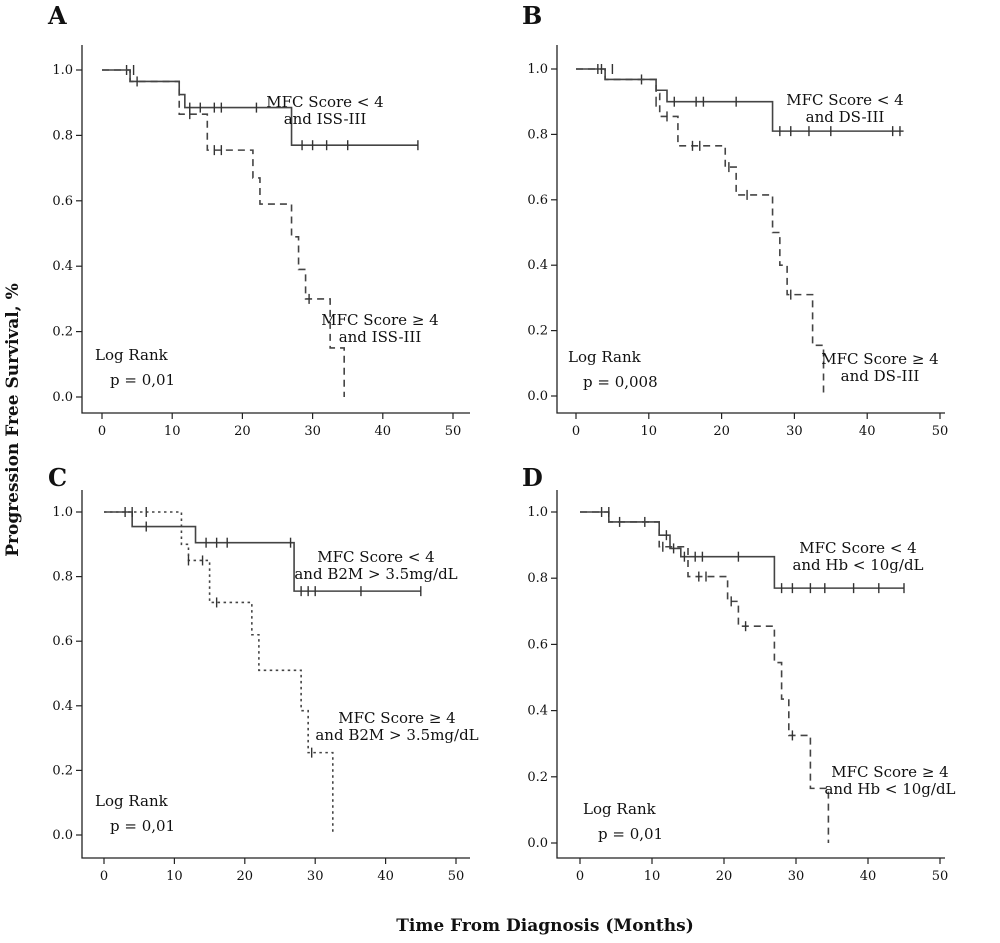 This screenshot has width=1000, height=943. What do you see at coordinates (219, 673) in the screenshot?
I see `km-curve-dotted` at bounding box center [219, 673].